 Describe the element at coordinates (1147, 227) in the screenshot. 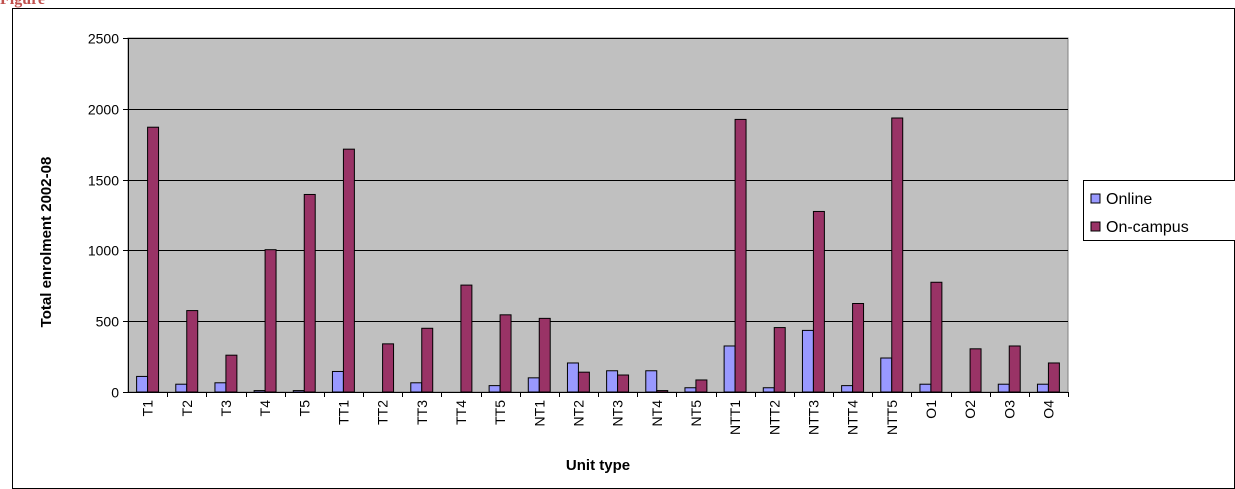

I see `legend-label-on-campus: On-campus` at that location.